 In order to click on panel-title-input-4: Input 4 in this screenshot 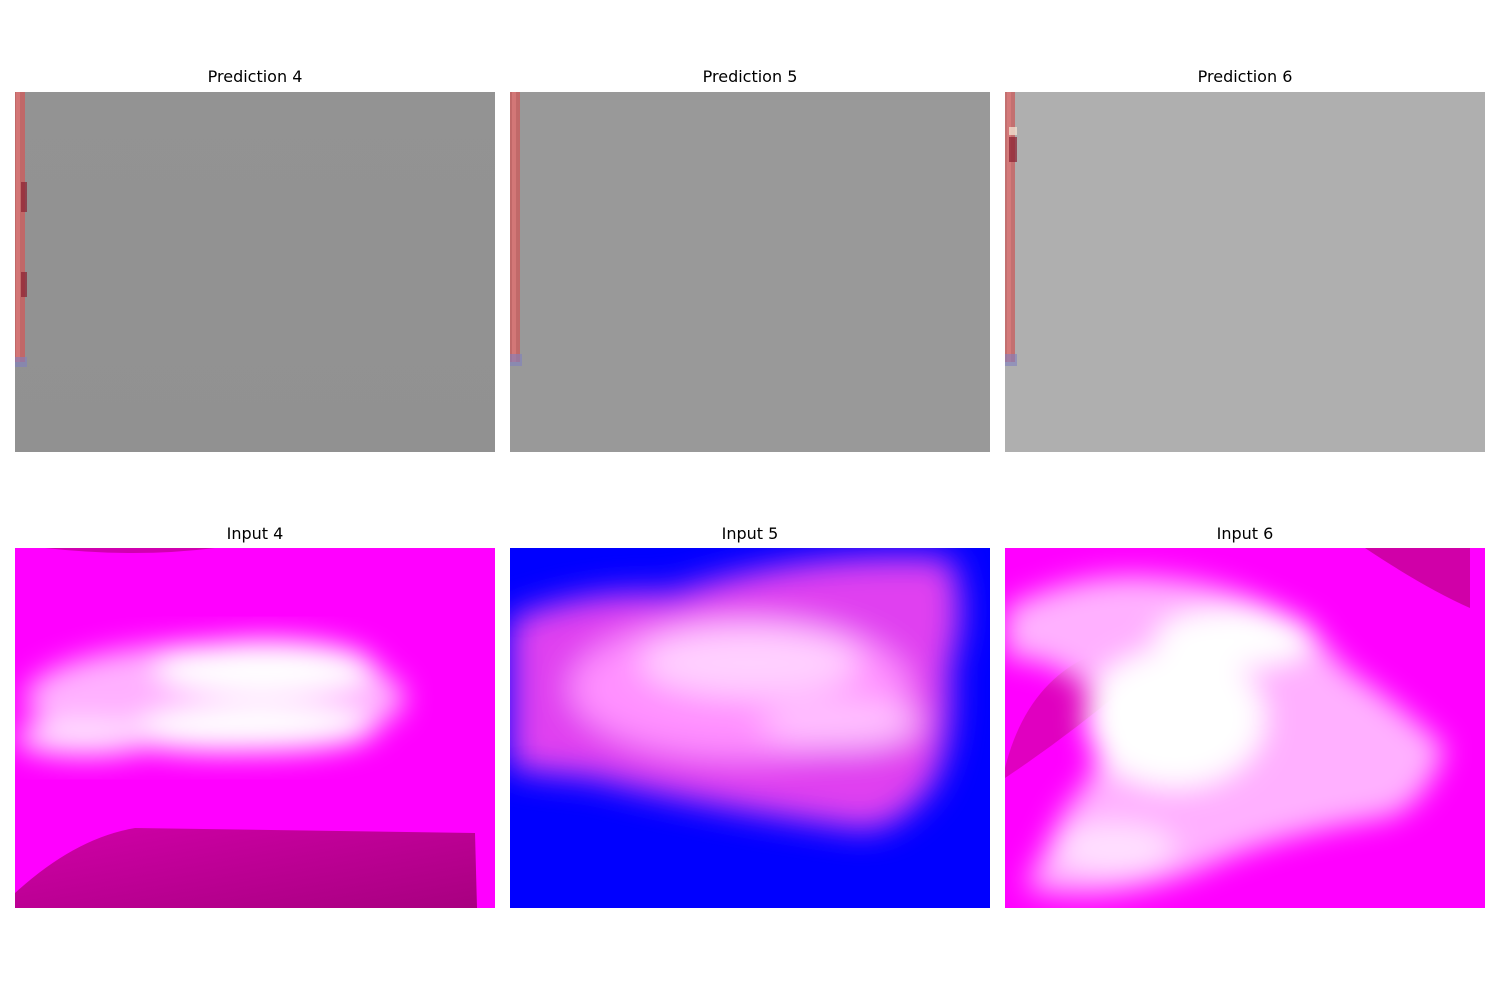, I will do `click(255, 533)`.